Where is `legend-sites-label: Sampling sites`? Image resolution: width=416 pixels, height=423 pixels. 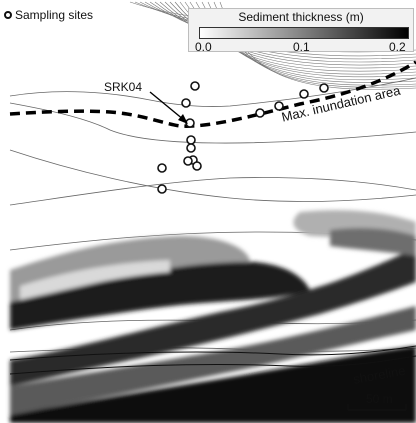 legend-sites-label: Sampling sites is located at coordinates (54, 15).